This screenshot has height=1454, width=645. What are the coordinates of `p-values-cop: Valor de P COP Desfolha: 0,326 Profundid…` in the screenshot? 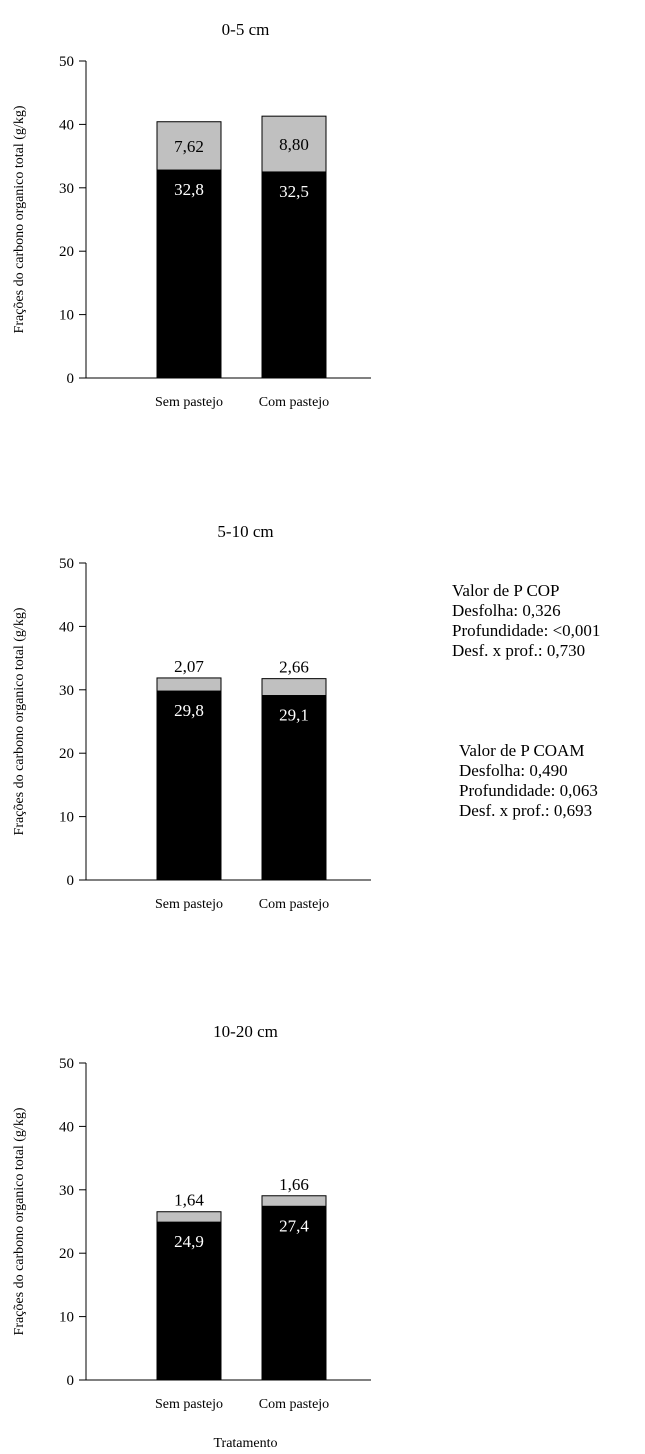 It's located at (526, 621).